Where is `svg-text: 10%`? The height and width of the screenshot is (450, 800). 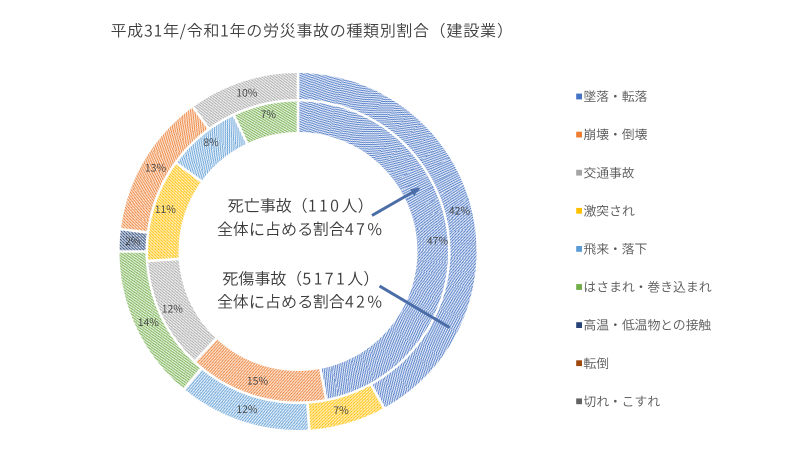
svg-text: 10% is located at coordinates (247, 92).